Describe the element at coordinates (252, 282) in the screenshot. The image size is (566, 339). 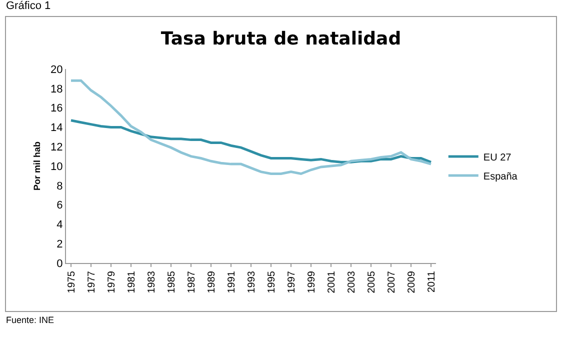
I see `x-tick-label: 1993` at that location.